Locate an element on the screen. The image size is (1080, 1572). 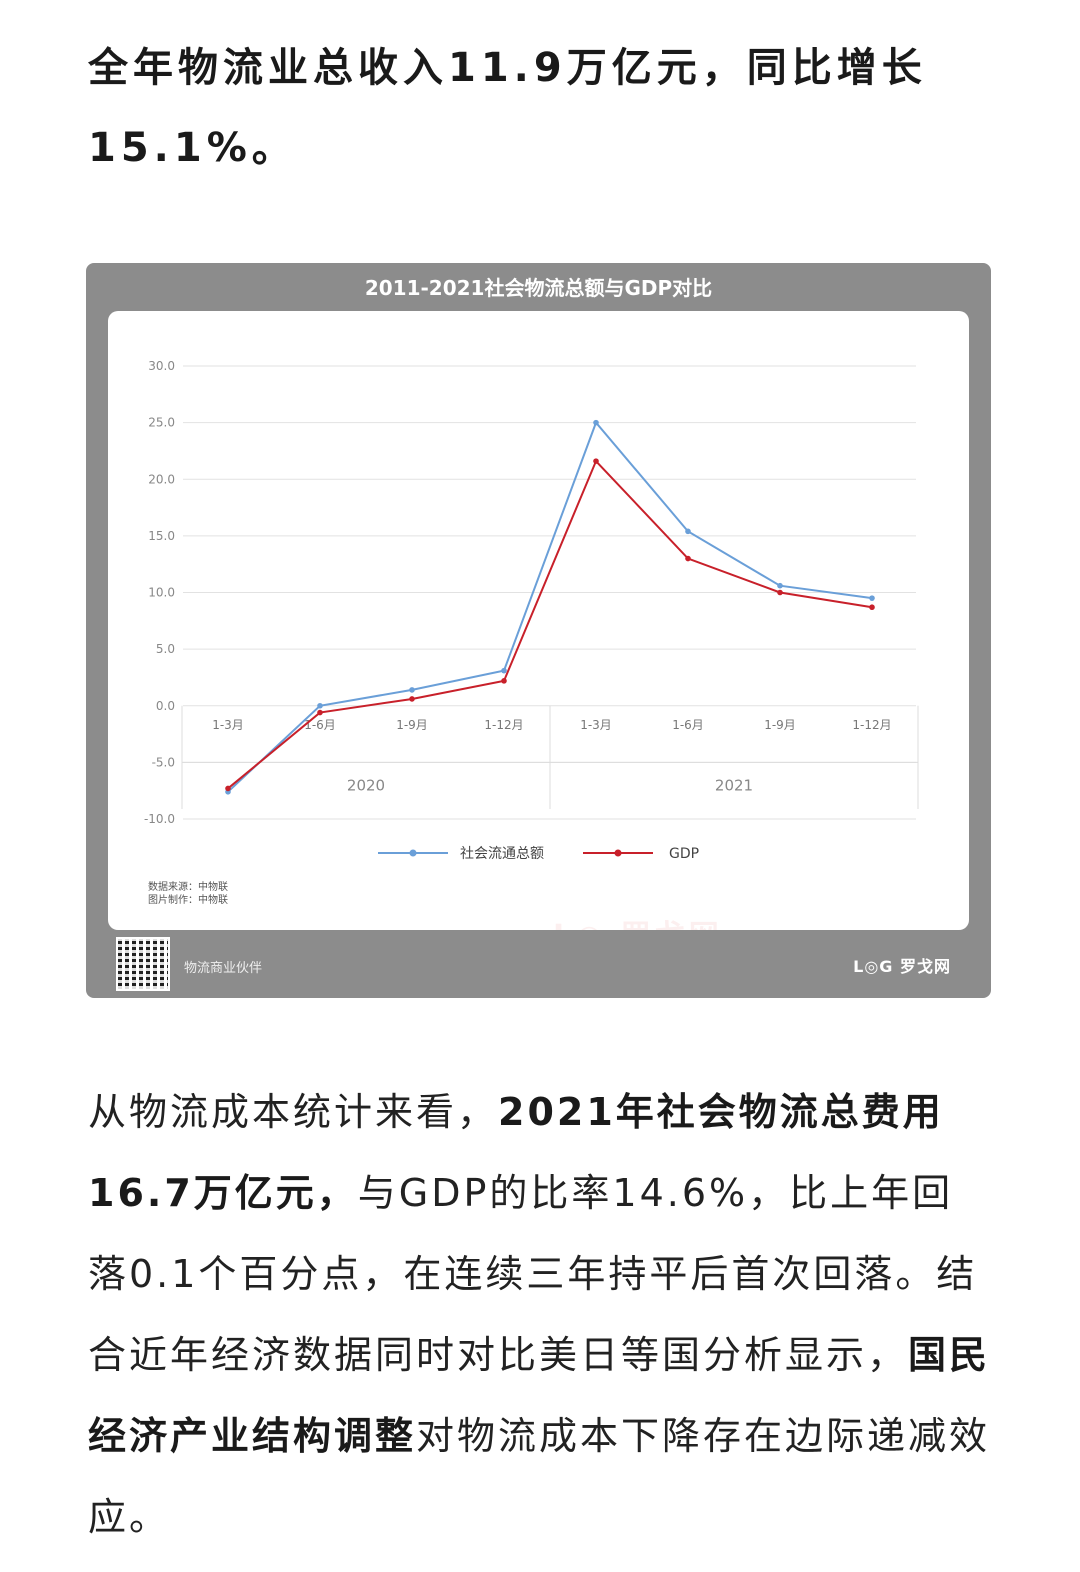
footer-logo: L◎G 罗戈网 is located at coordinates (902, 966).